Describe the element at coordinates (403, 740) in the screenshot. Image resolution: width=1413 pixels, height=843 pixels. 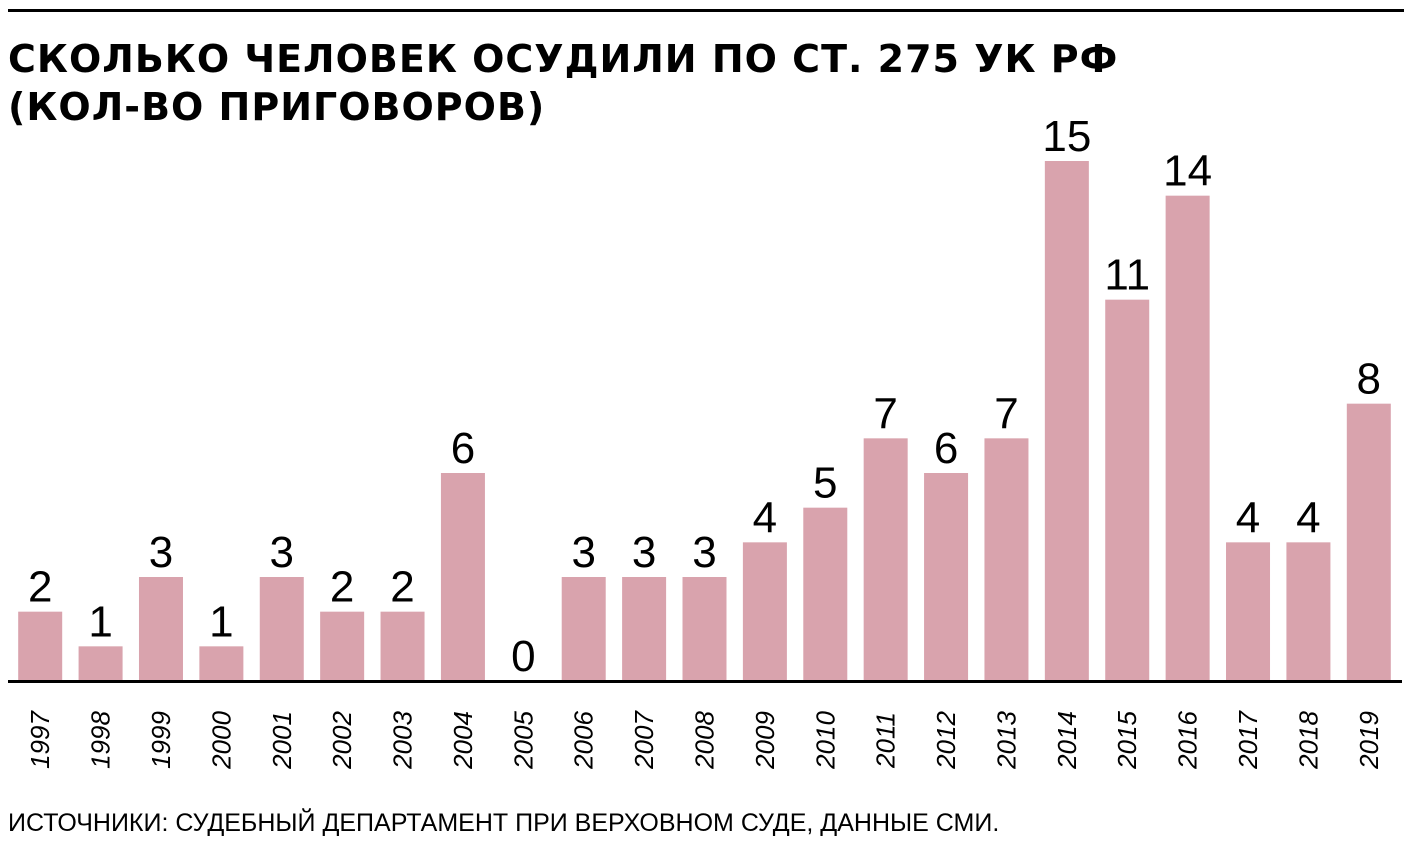
I see `x-tick-label: 2003` at that location.